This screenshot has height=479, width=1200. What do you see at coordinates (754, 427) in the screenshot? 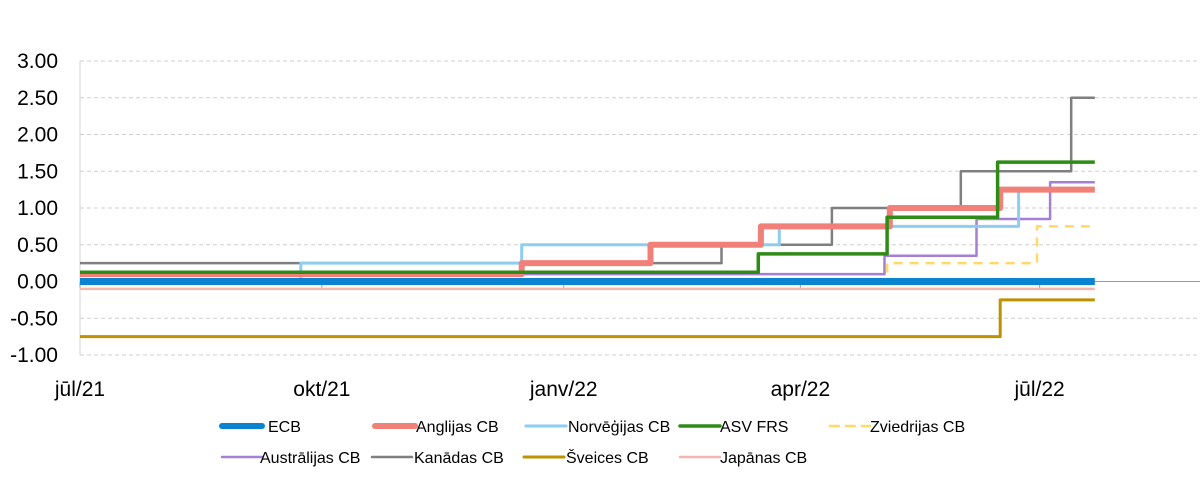
I see `legend-label-asv-frs: ASV FRS` at bounding box center [754, 427].